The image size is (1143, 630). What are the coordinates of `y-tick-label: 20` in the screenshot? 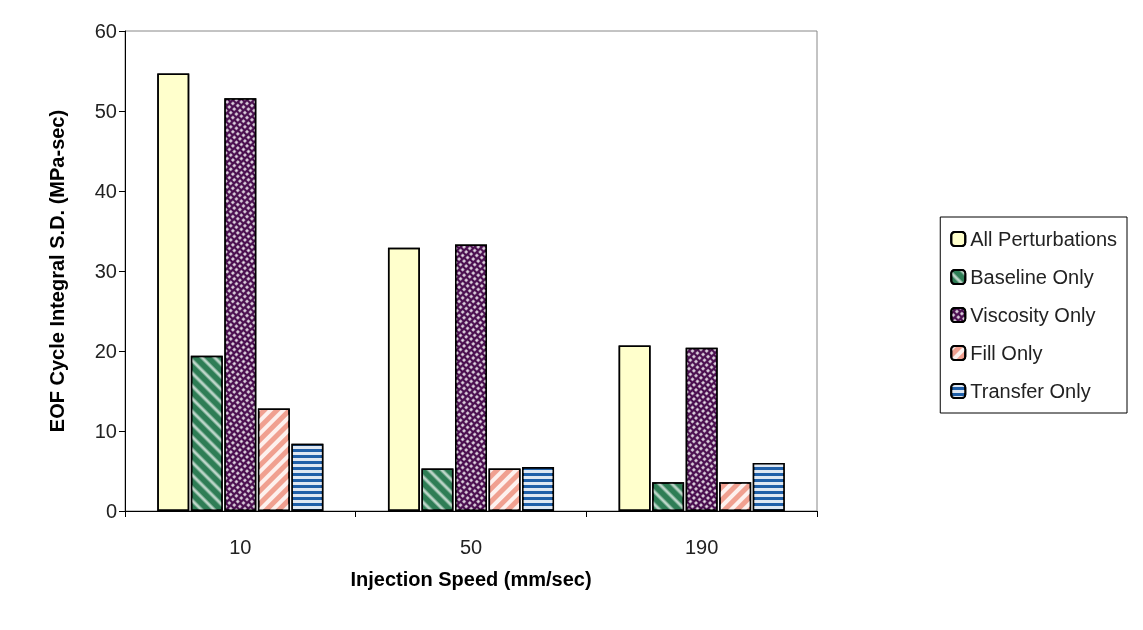 It's located at (105, 351).